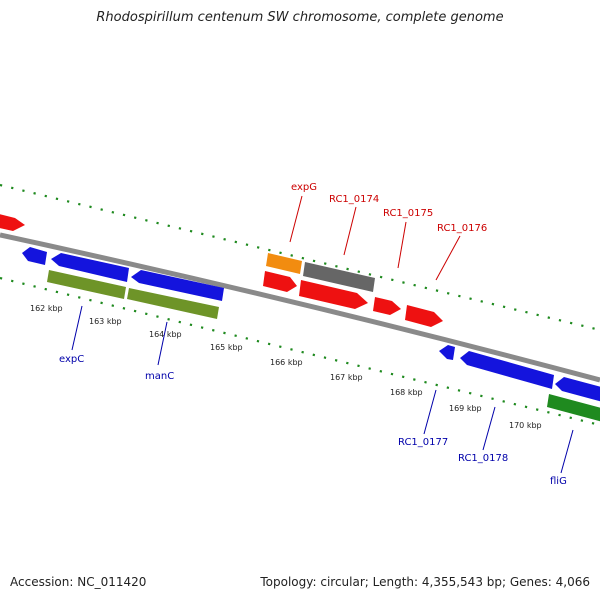 This screenshot has height=600, width=600. I want to click on gene-arrow-blue-expC, so click(90, 267).